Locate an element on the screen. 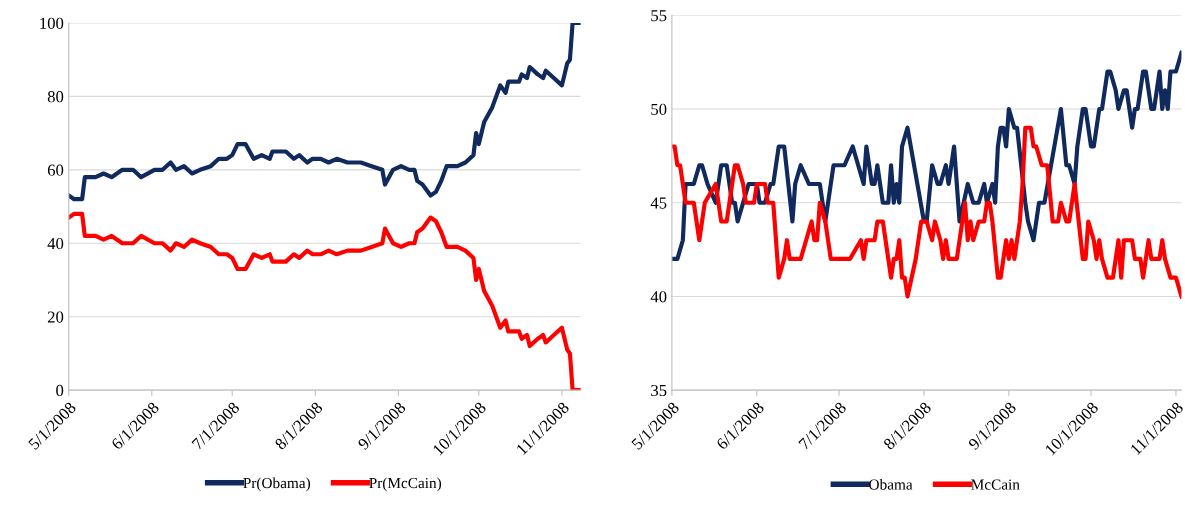 Image resolution: width=1185 pixels, height=510 pixels. legend-label: Obama is located at coordinates (891, 484).